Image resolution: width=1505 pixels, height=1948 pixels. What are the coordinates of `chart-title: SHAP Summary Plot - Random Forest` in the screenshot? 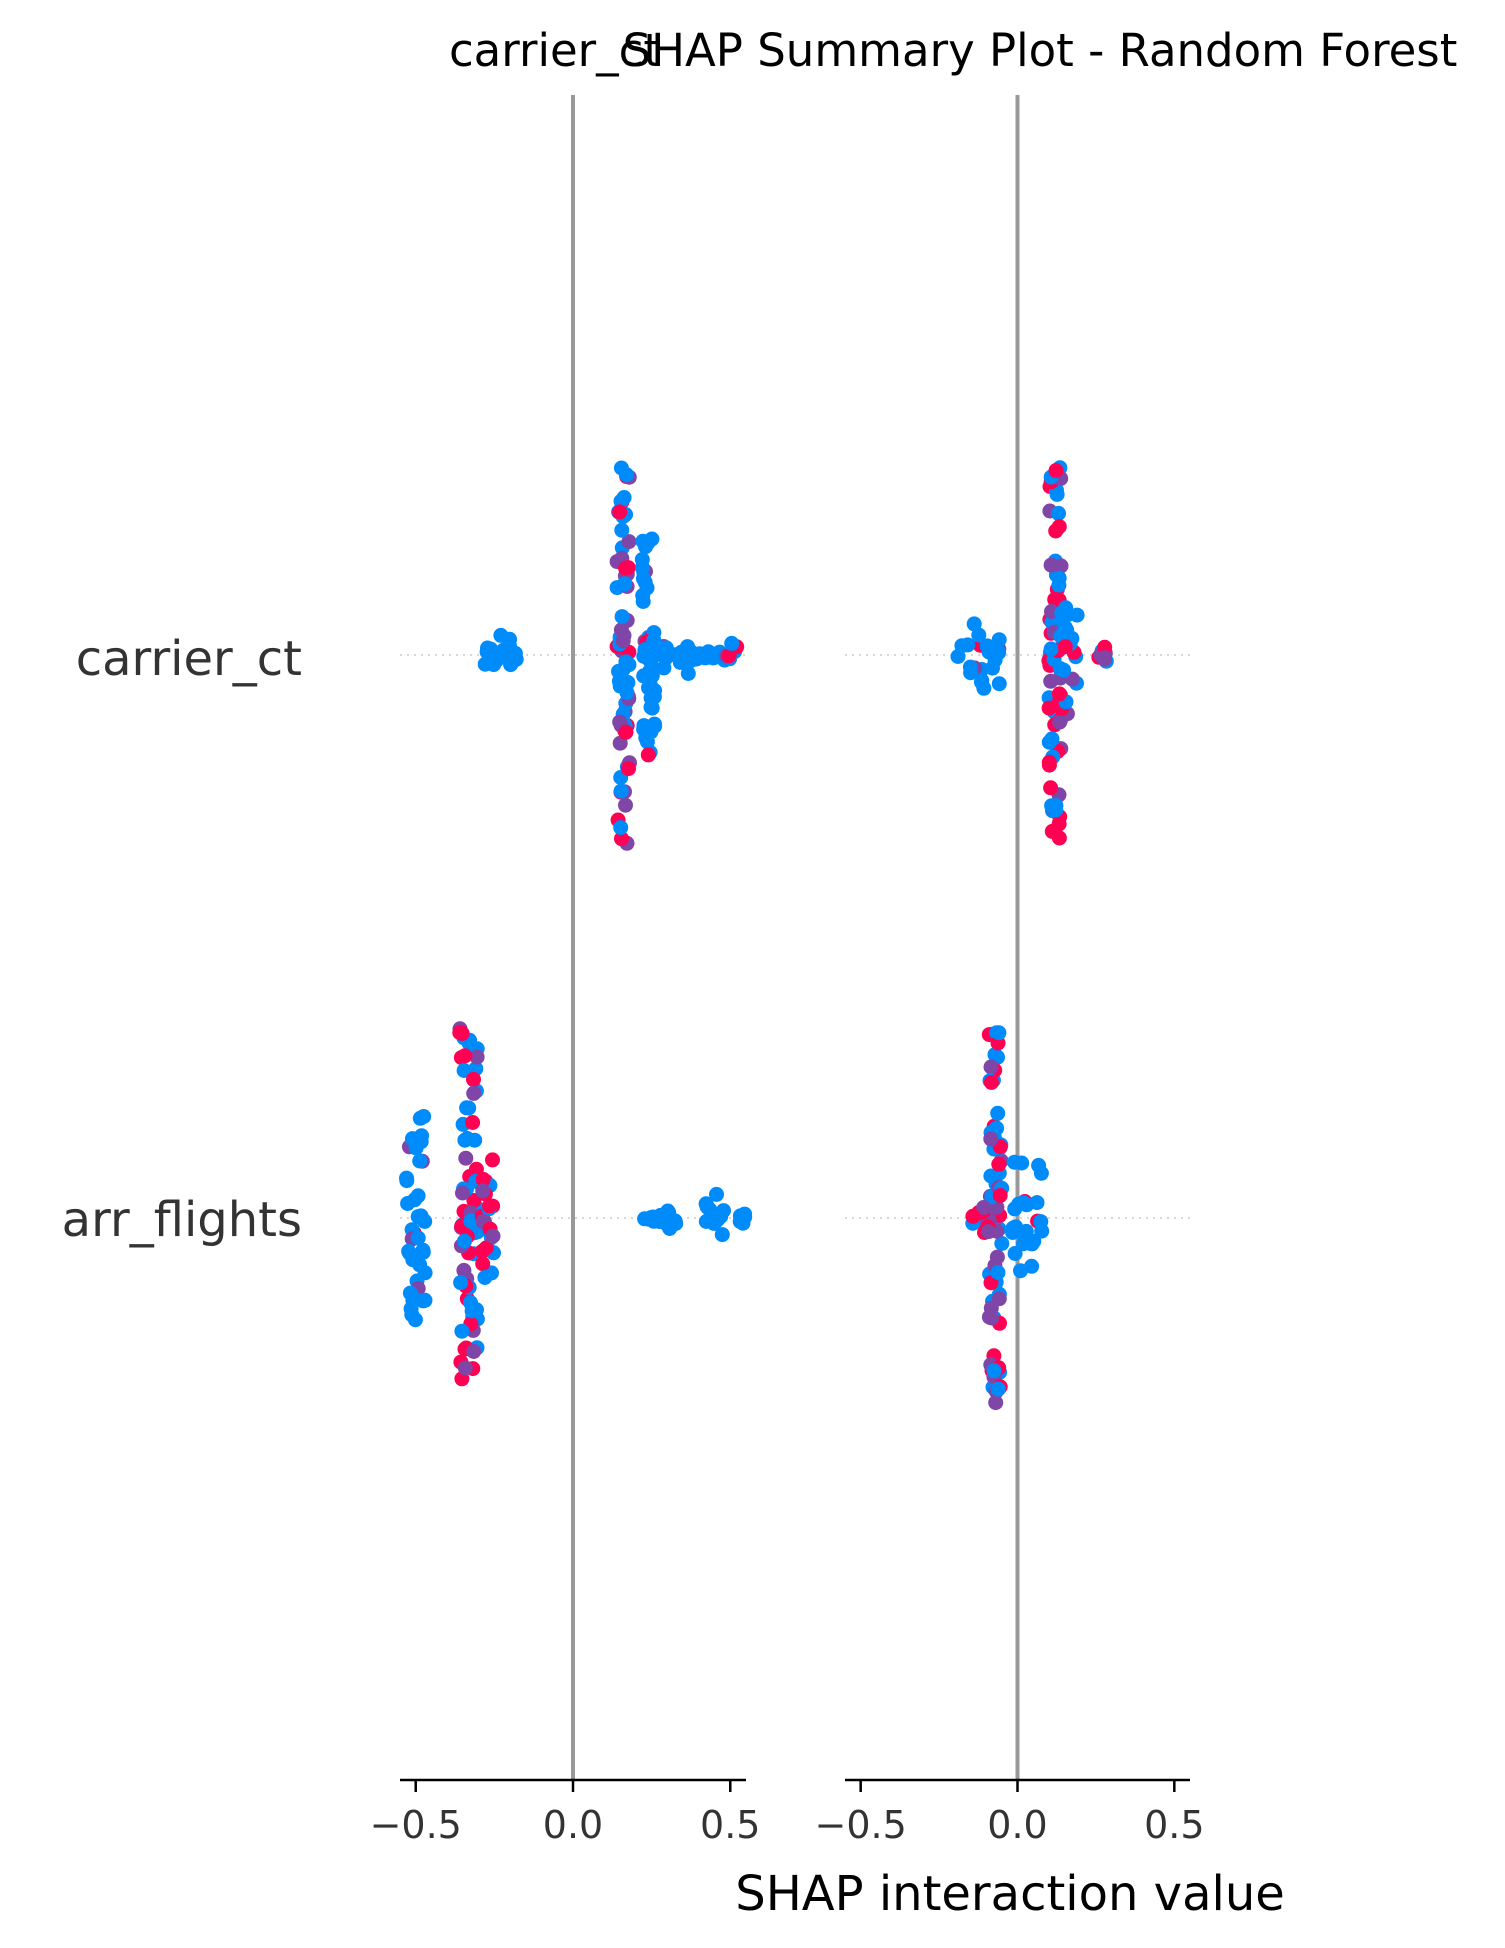 It's located at (1040, 50).